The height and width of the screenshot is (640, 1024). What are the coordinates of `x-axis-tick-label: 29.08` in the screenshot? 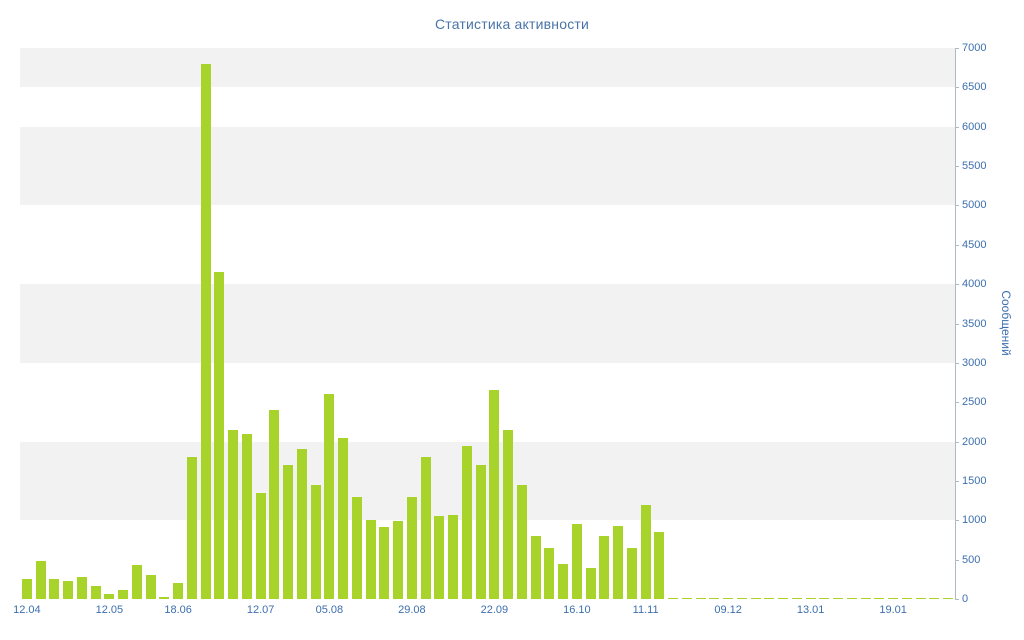 It's located at (412, 610).